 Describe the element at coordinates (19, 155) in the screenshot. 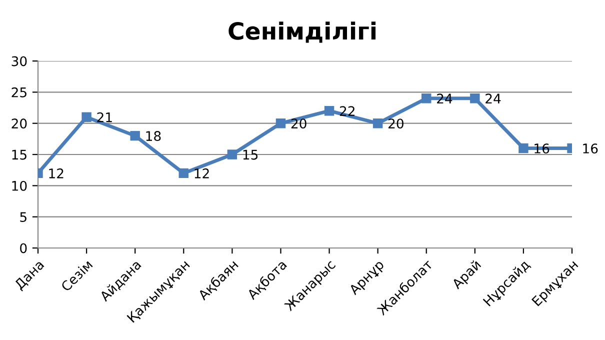

I see `y-tick-label: 15` at that location.